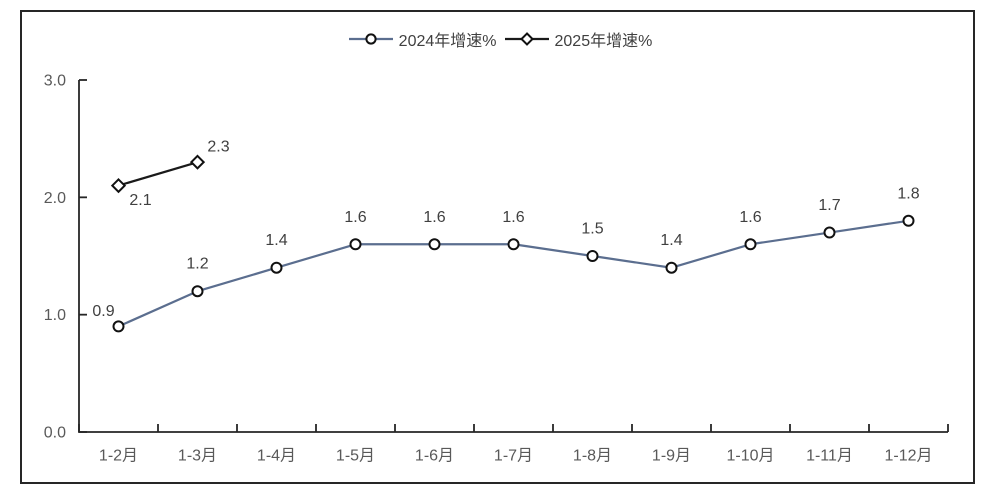  I want to click on legend-label-2024: 2024年增速%, so click(447, 41).